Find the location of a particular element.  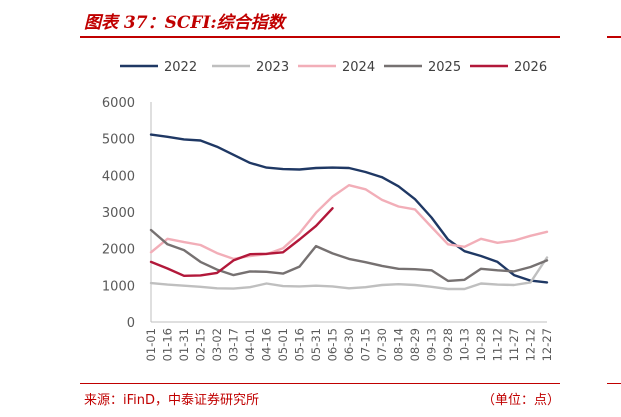

x-tick-label: 07-30 is located at coordinates (382, 344).